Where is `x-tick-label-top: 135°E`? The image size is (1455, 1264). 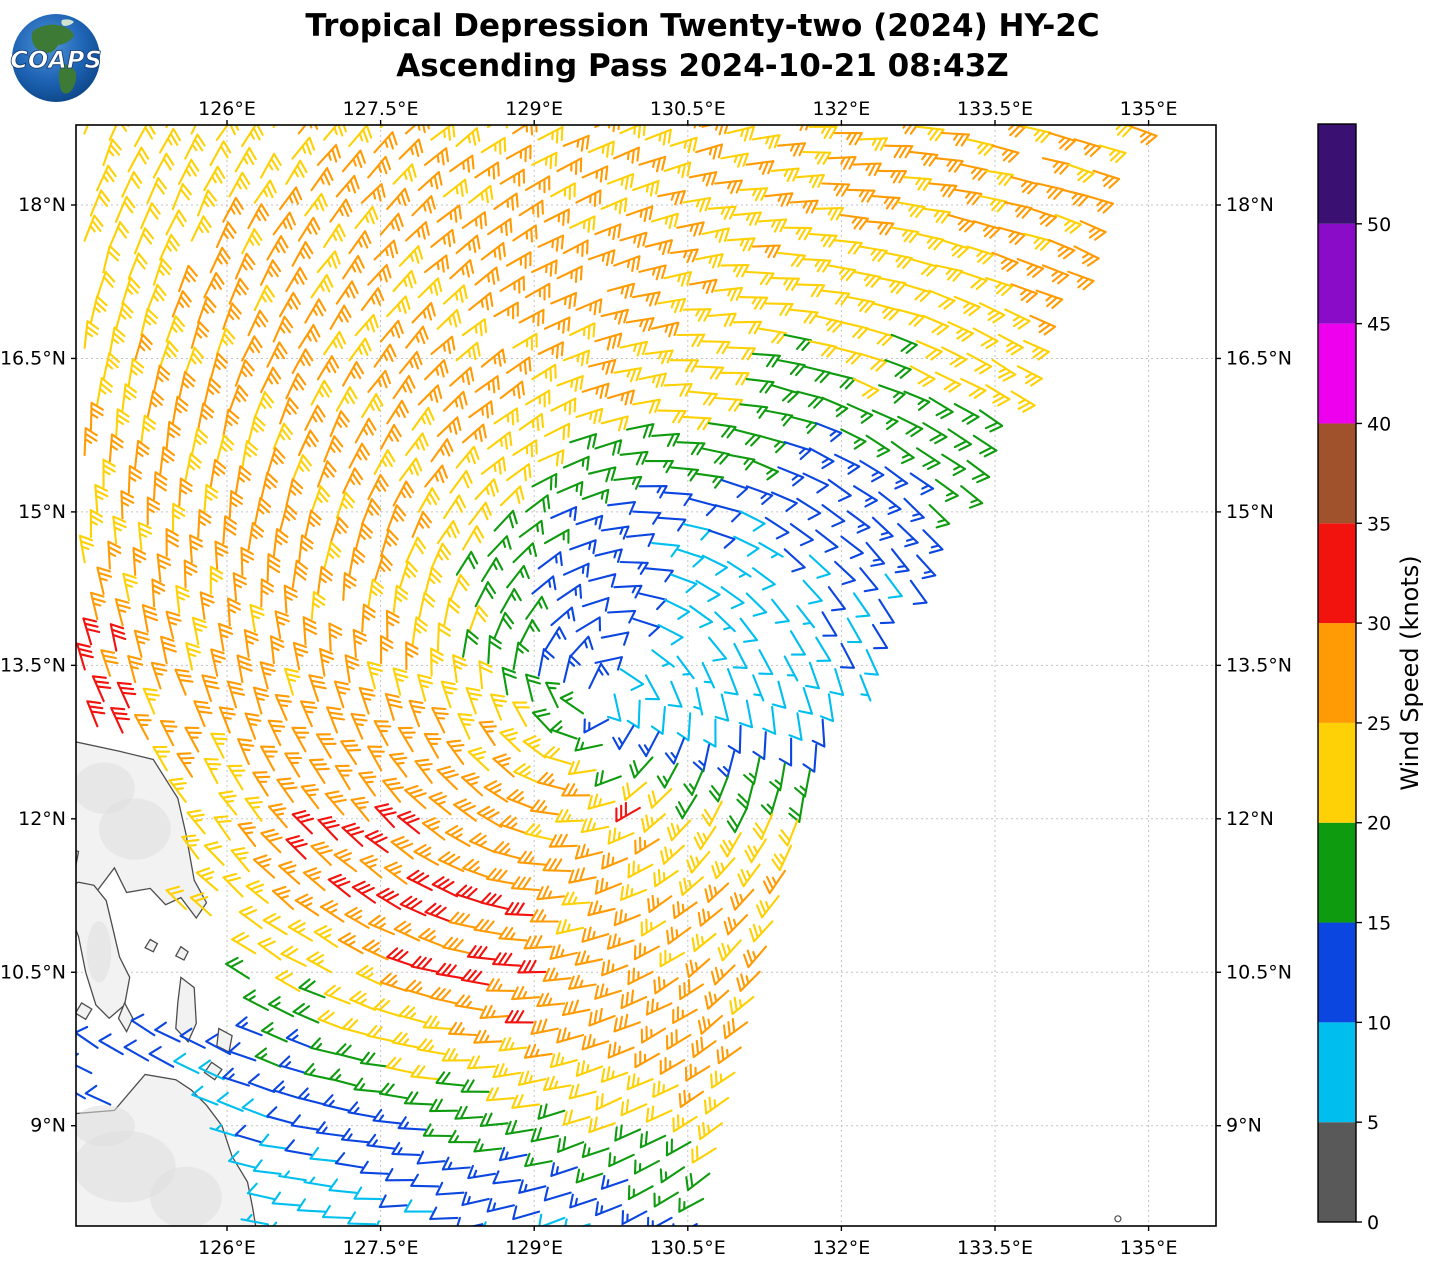
x-tick-label-top: 135°E is located at coordinates (1149, 109).